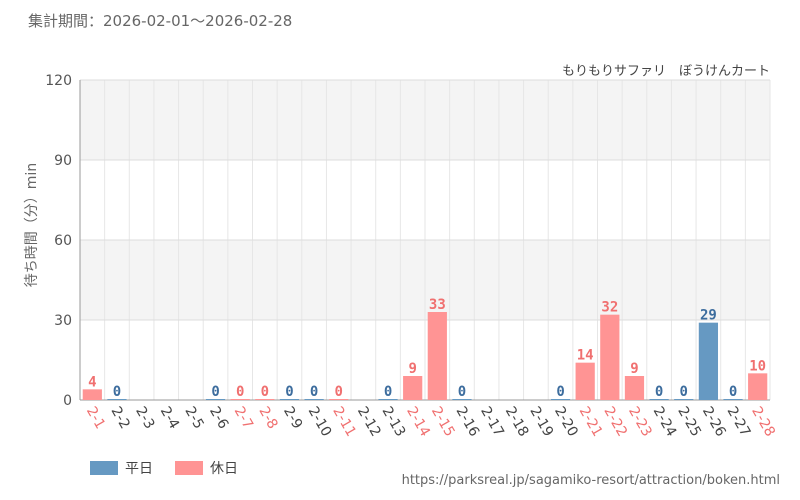  What do you see at coordinates (708, 316) in the screenshot?
I see `bar-value-label: 29` at bounding box center [708, 316].